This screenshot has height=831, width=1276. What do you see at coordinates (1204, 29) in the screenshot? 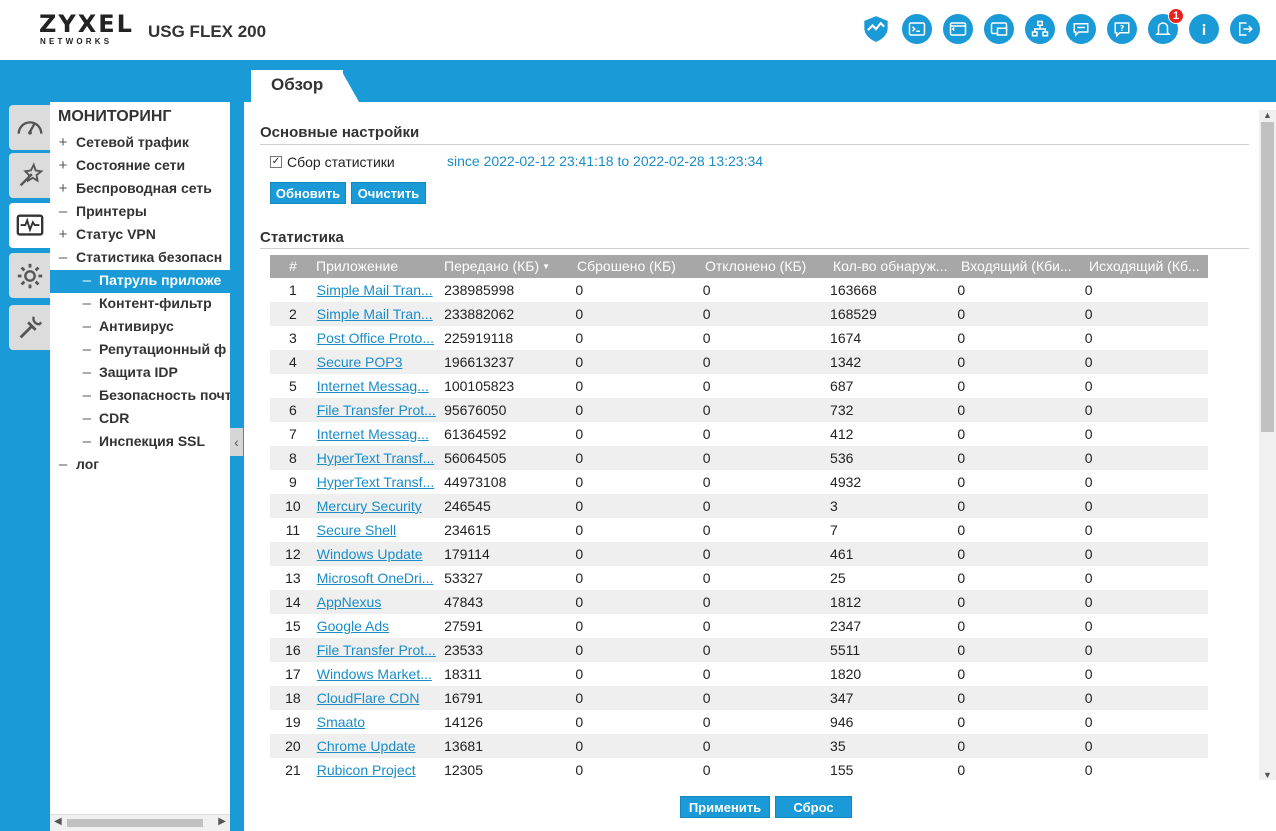
I see `info-icon` at bounding box center [1204, 29].